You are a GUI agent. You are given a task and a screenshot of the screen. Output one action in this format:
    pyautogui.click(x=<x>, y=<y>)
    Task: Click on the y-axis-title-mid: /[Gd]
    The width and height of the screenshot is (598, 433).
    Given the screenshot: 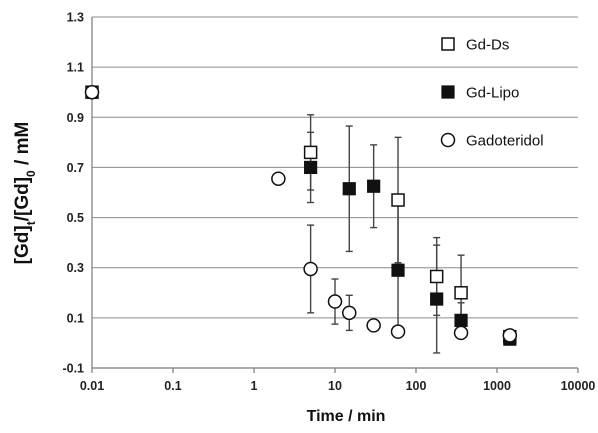 What is the action you would take?
    pyautogui.click(x=22, y=199)
    